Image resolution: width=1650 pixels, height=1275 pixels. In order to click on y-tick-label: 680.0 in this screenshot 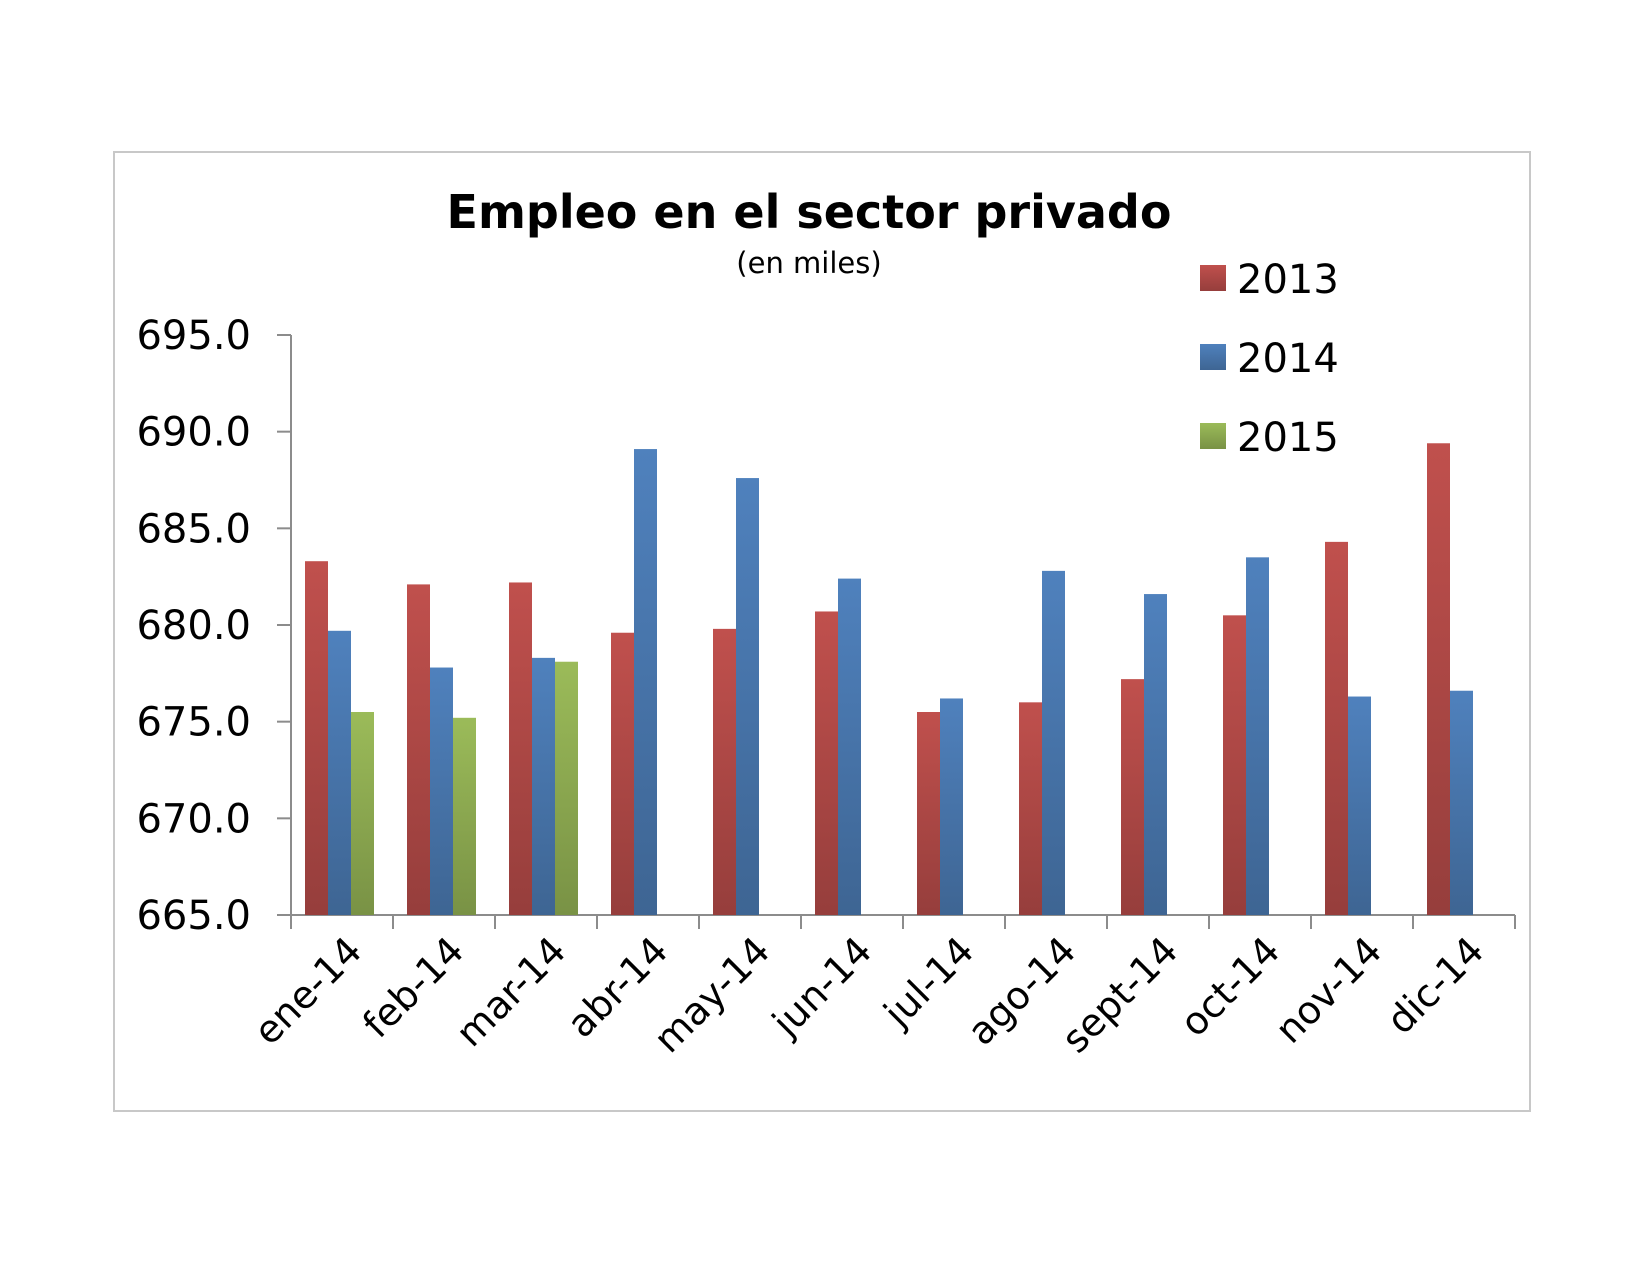, I will do `click(193, 626)`.